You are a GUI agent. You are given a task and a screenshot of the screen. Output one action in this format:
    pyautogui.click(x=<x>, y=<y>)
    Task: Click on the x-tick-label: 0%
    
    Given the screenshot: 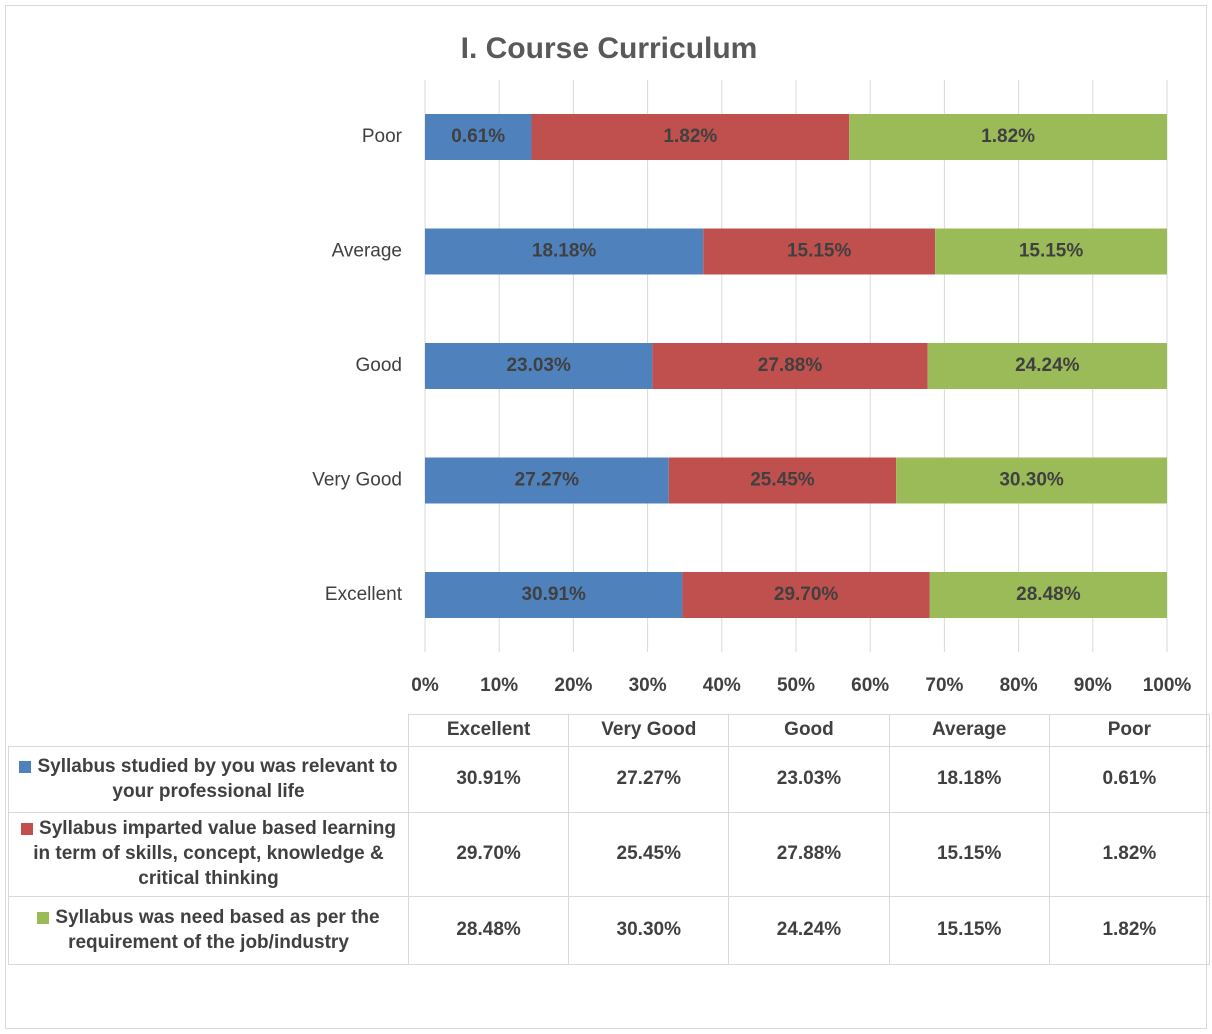 What is the action you would take?
    pyautogui.click(x=425, y=685)
    